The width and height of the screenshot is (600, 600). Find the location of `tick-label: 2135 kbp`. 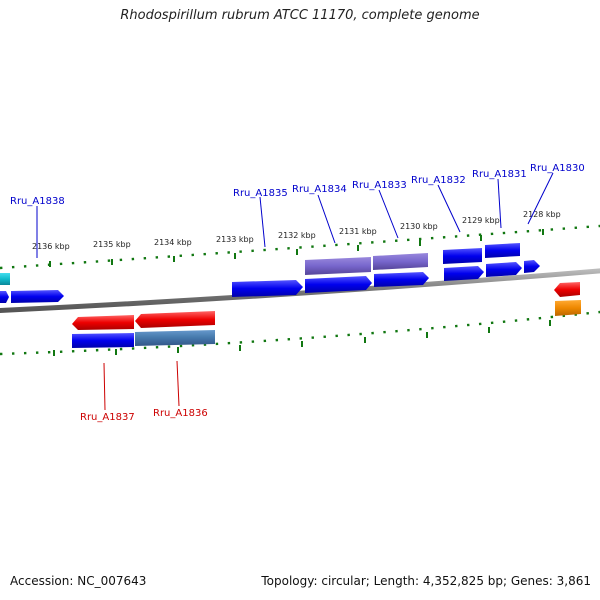

tick-label: 2135 kbp is located at coordinates (112, 244).